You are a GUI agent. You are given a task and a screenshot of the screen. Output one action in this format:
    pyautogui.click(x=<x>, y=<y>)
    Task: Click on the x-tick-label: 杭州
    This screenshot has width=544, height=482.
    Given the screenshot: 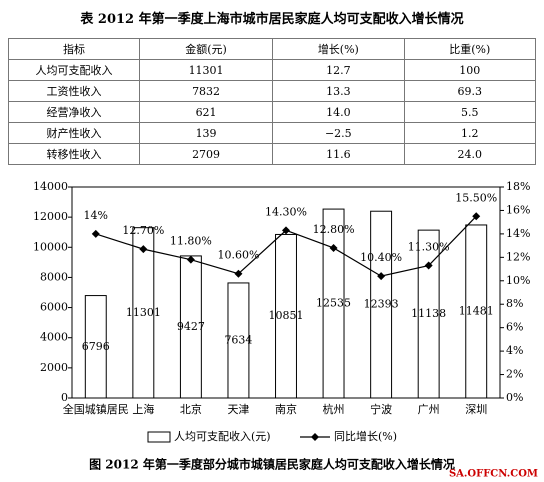 What is the action you would take?
    pyautogui.click(x=334, y=409)
    